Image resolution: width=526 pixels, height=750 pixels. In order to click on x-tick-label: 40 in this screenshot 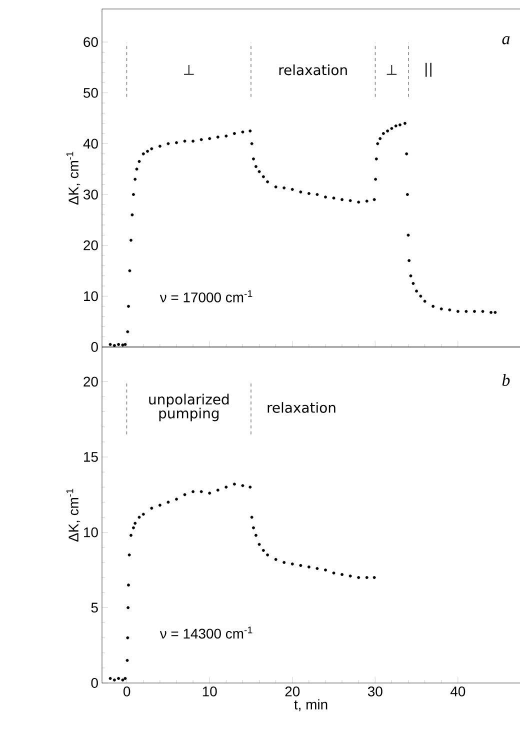, I will do `click(458, 691)`.